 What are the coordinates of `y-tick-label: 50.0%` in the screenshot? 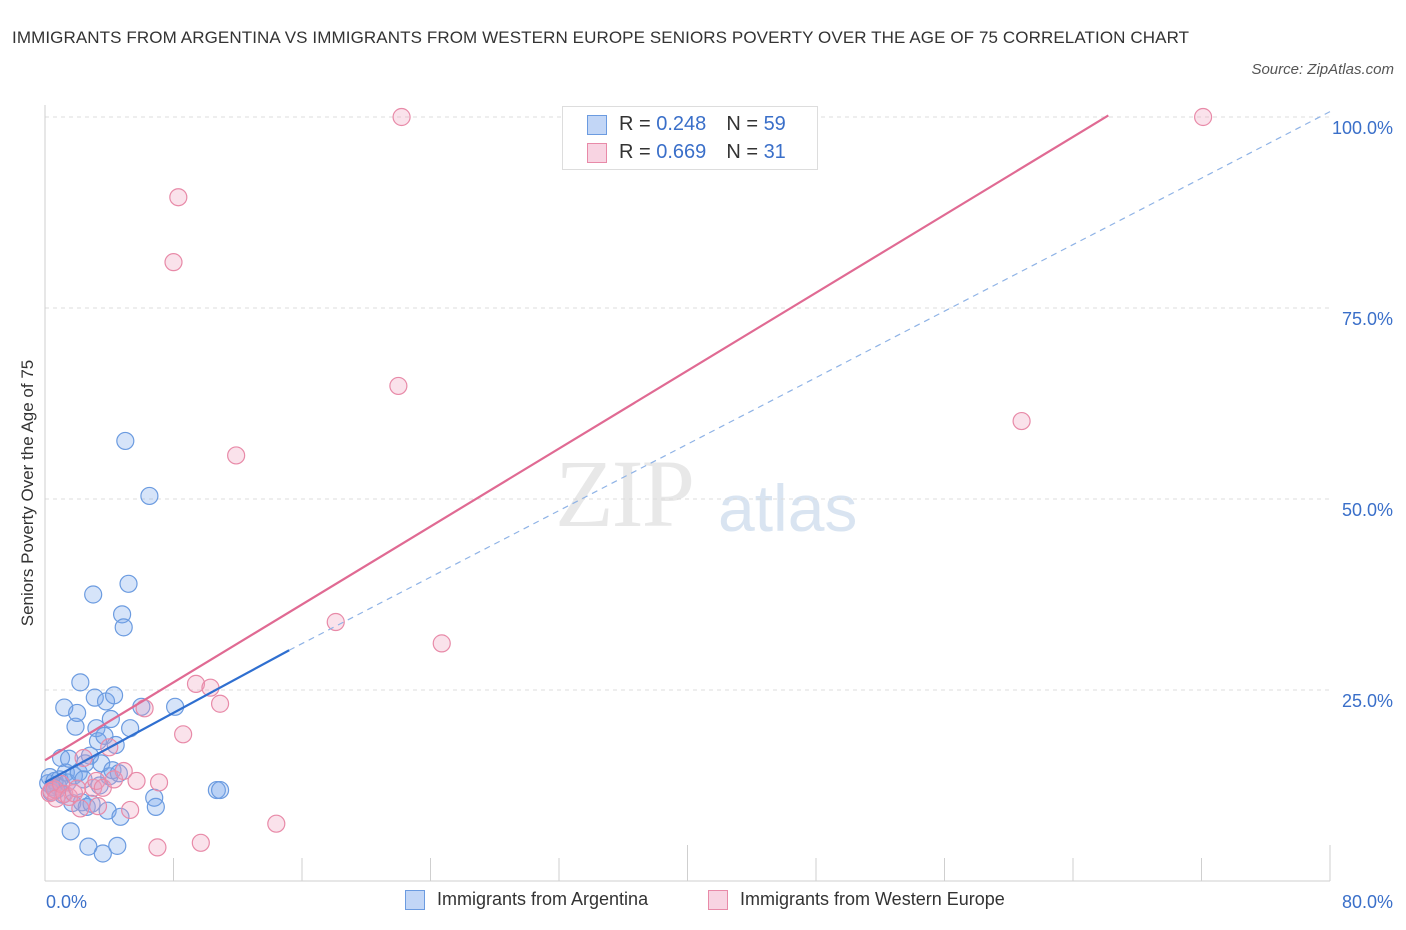 It's located at (1367, 510).